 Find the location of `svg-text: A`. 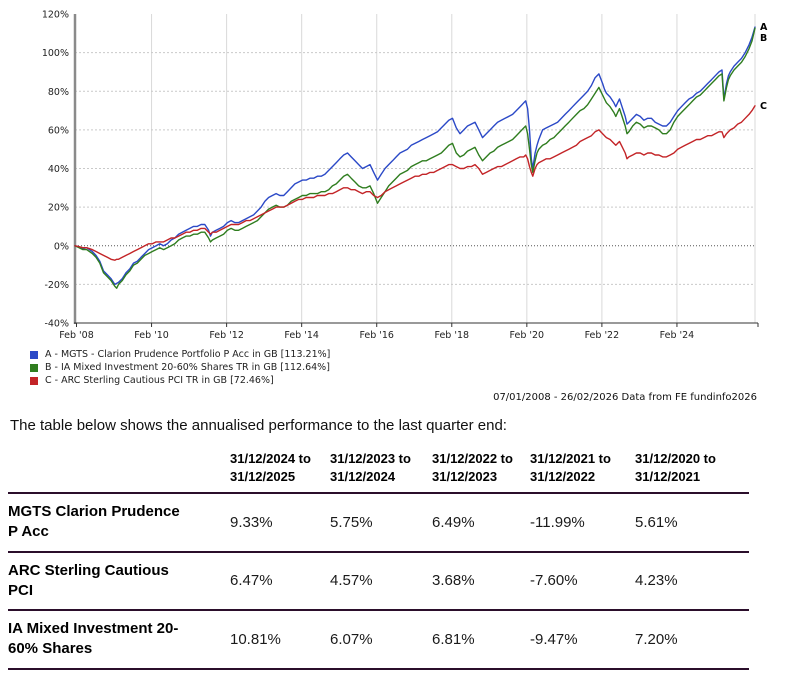

svg-text: A is located at coordinates (764, 27).